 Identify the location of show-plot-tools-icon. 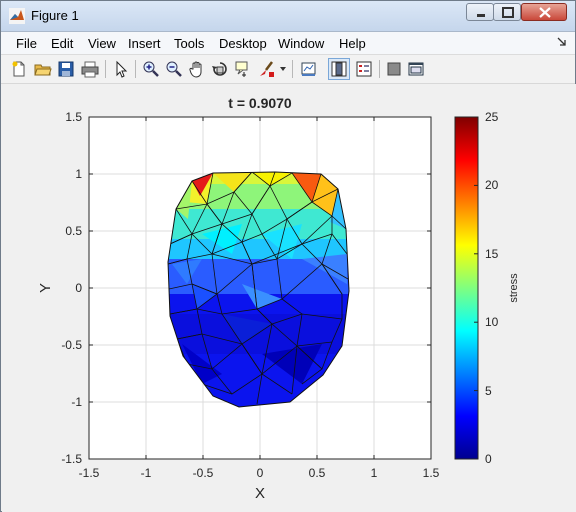
(416, 69).